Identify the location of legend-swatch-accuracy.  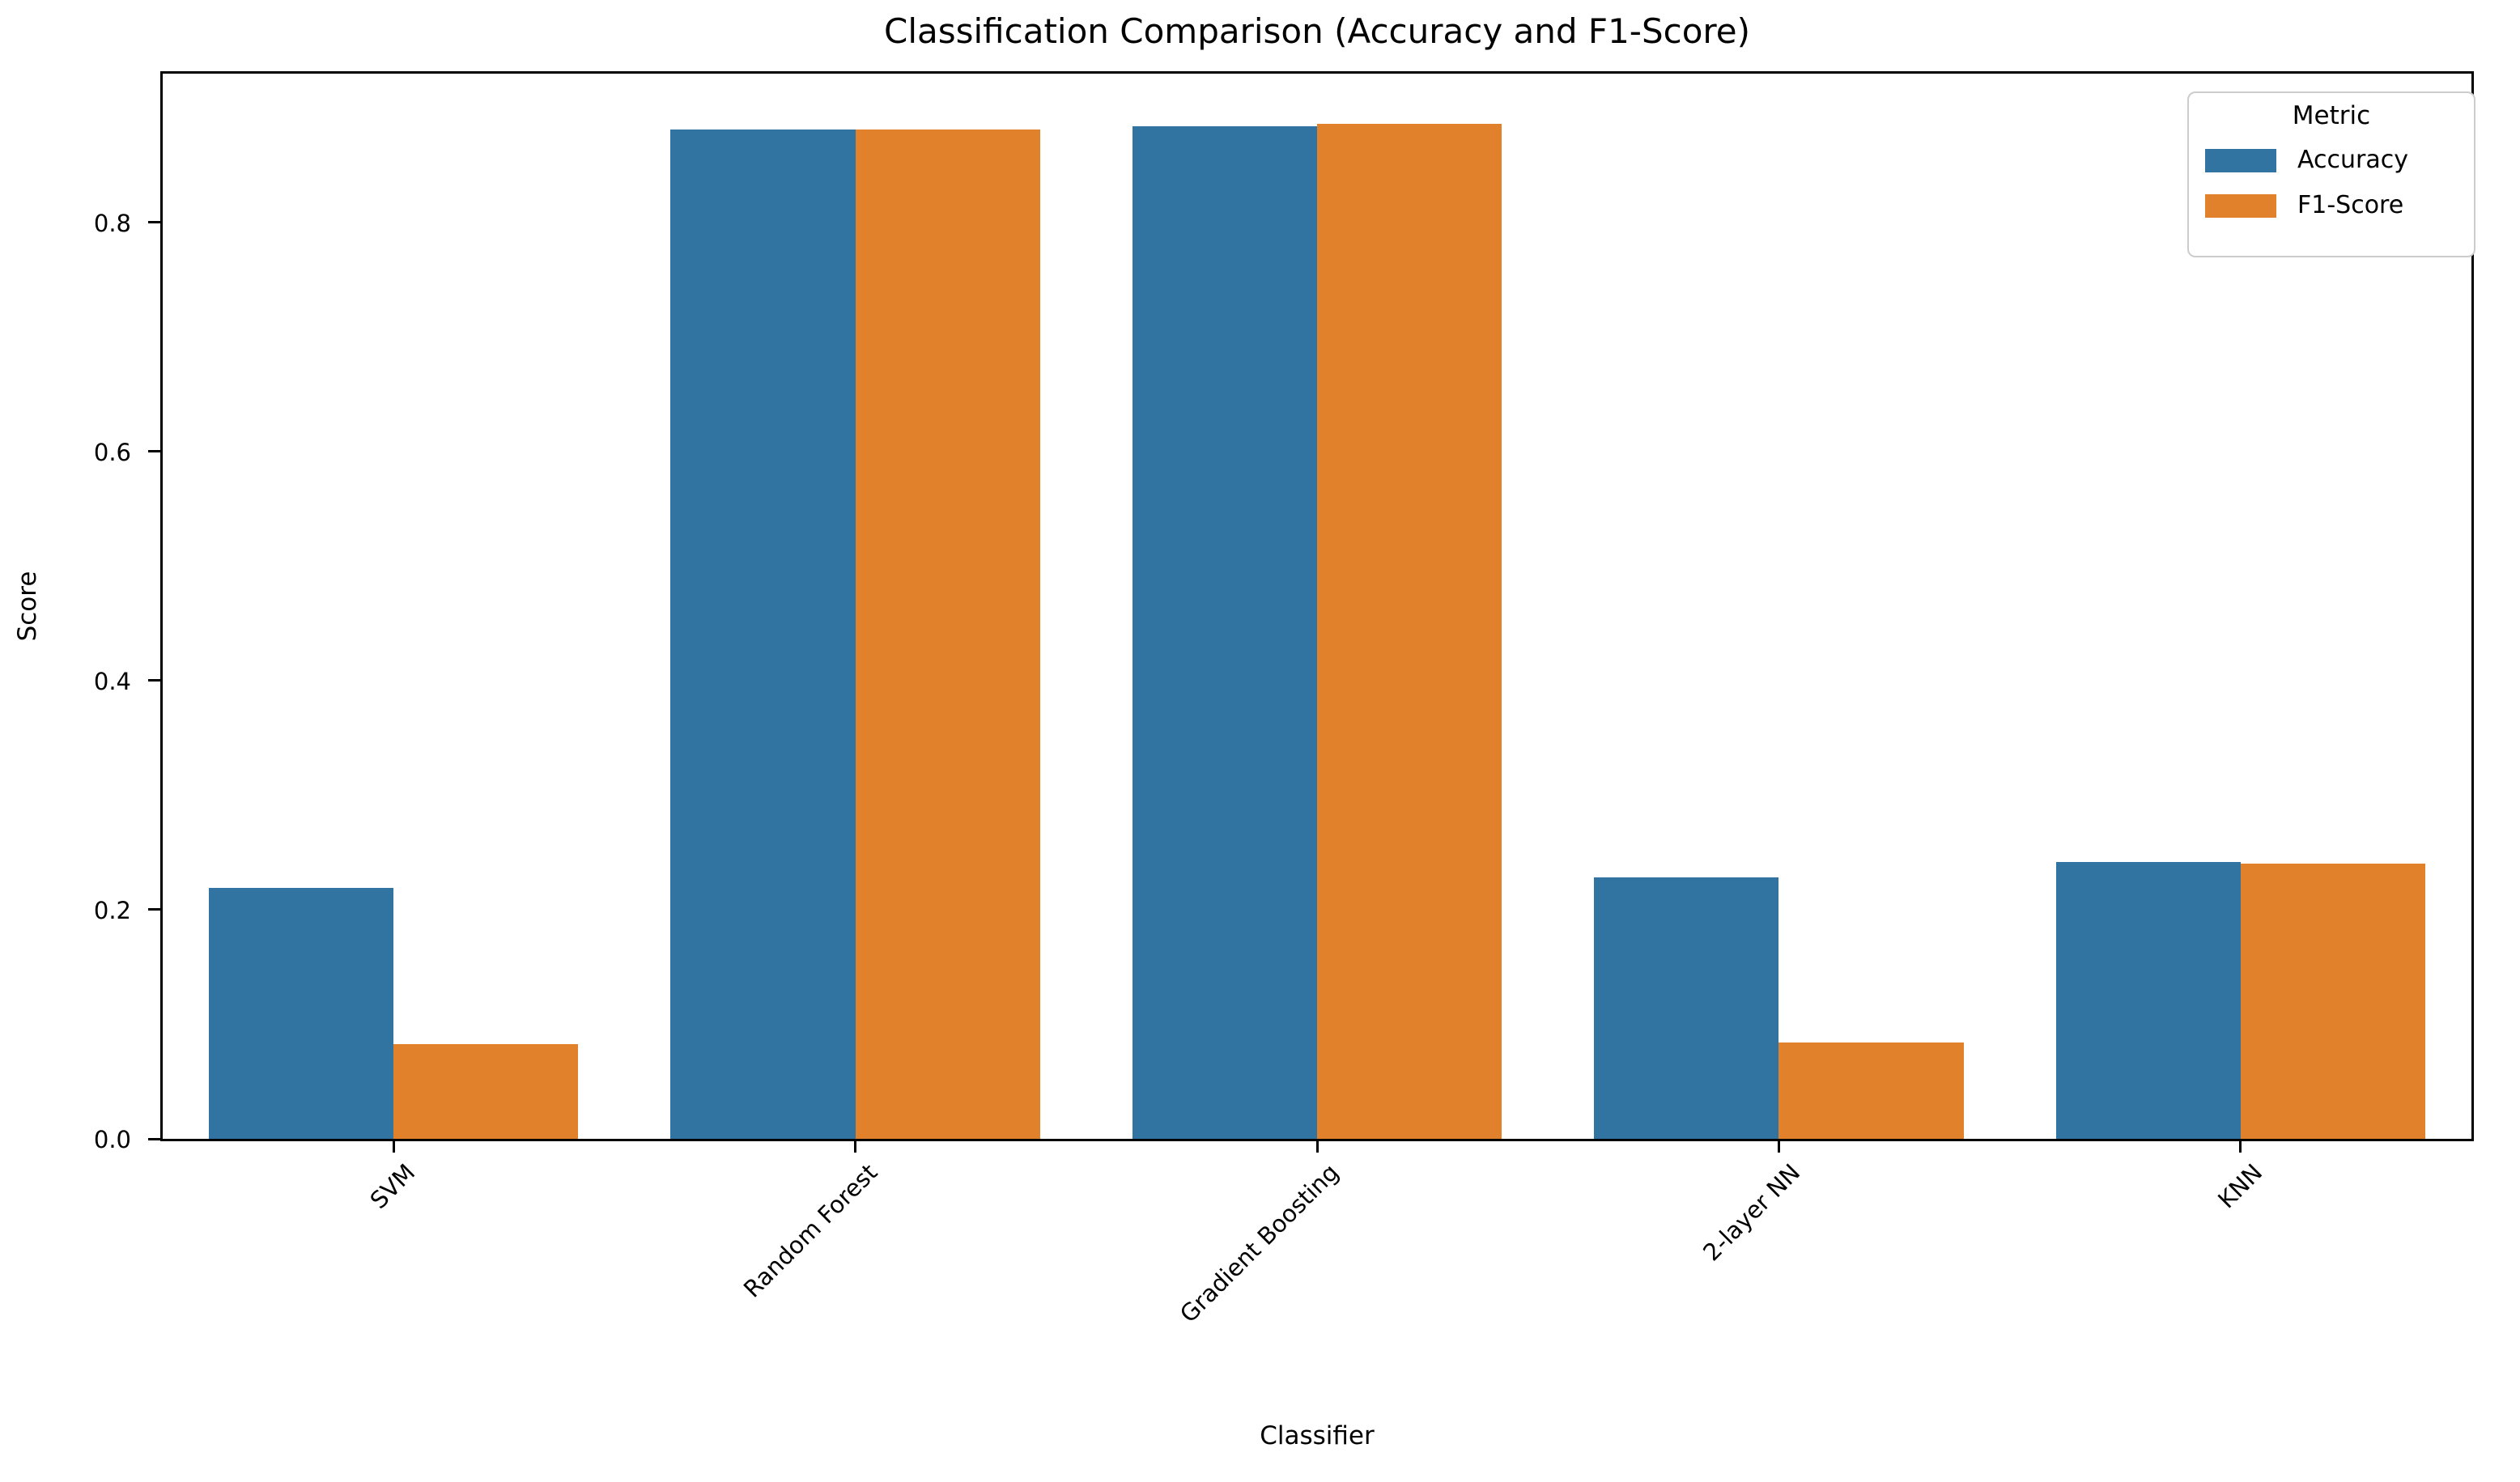
(2241, 160).